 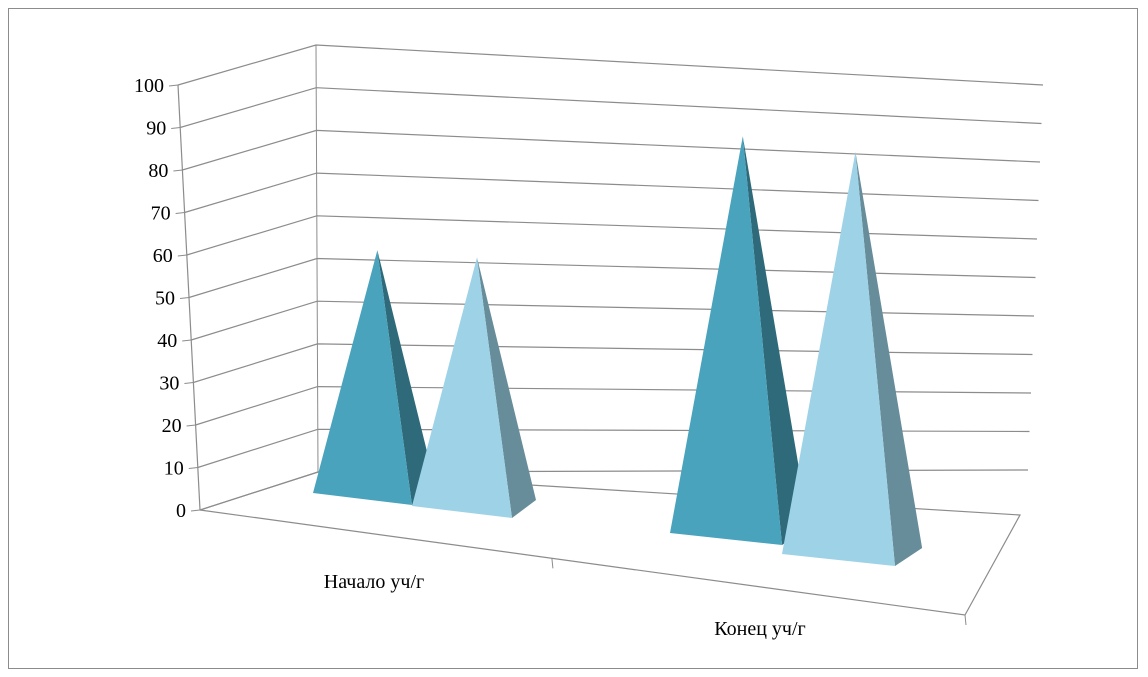 I want to click on y-tick-label: 50, so click(x=165, y=299).